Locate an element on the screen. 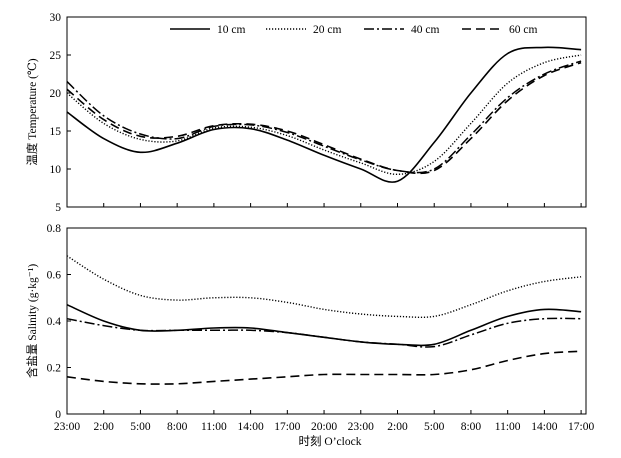 The width and height of the screenshot is (621, 458). y-tick-label: 20 is located at coordinates (56, 94).